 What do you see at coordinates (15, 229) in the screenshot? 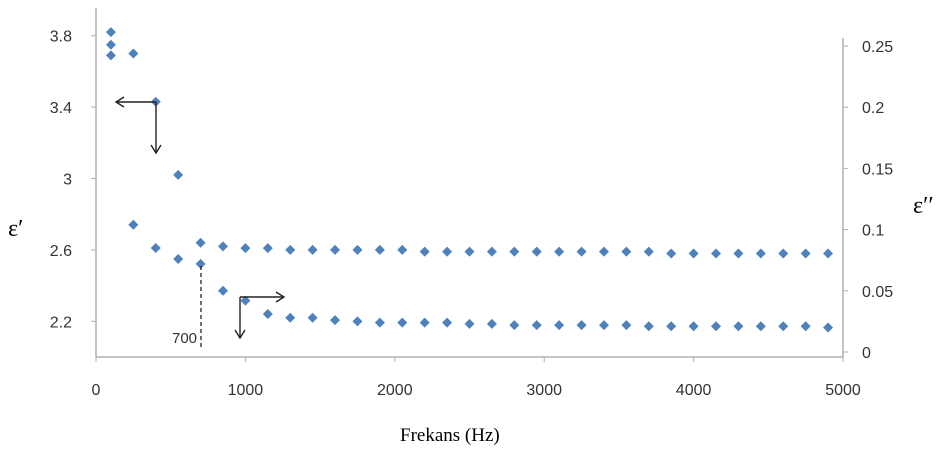
I see `left-y-axis-label: ε′` at bounding box center [15, 229].